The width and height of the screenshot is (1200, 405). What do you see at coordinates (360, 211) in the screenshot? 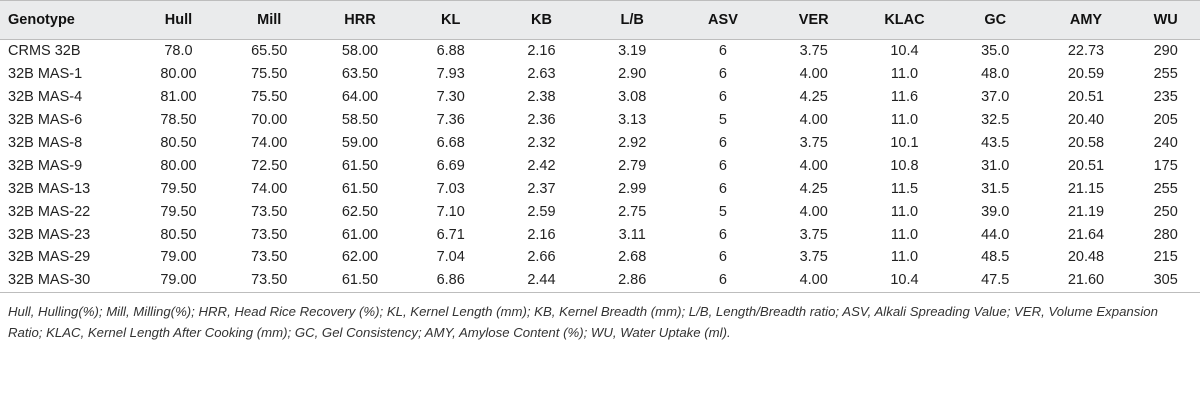
I see `value-cell: 62.50` at bounding box center [360, 211].